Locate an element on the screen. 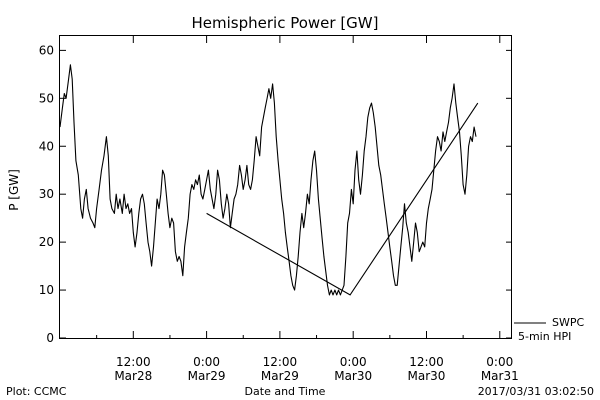 This screenshot has height=400, width=600. legend-swpc-label: SWPC is located at coordinates (568, 322).